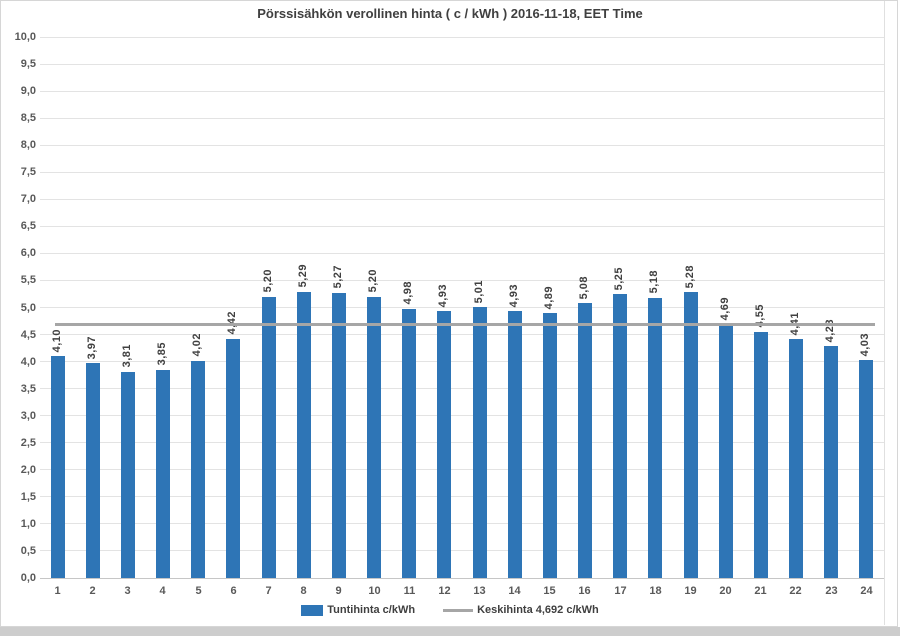 This screenshot has width=900, height=636. I want to click on legend-label-tuntihinta: Tuntihinta c/kWh, so click(371, 610).